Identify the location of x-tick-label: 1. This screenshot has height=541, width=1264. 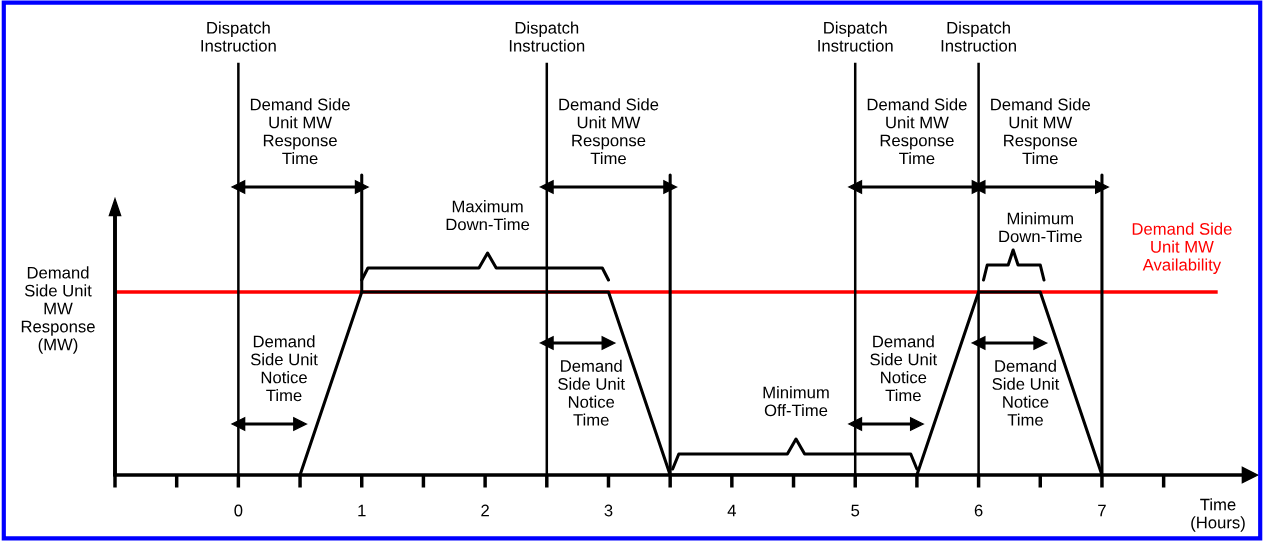
(362, 510).